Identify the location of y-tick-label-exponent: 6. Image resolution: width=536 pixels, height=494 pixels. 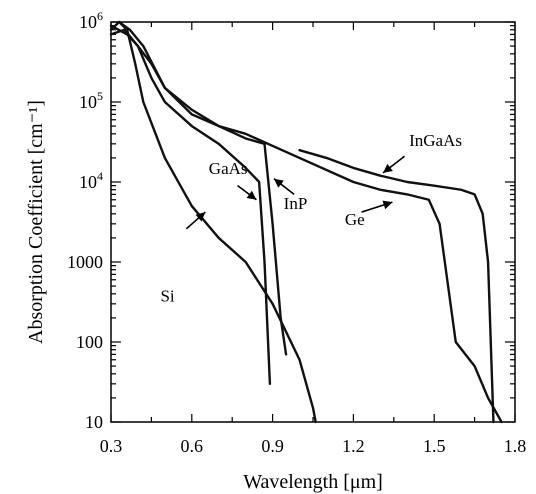
(100, 16).